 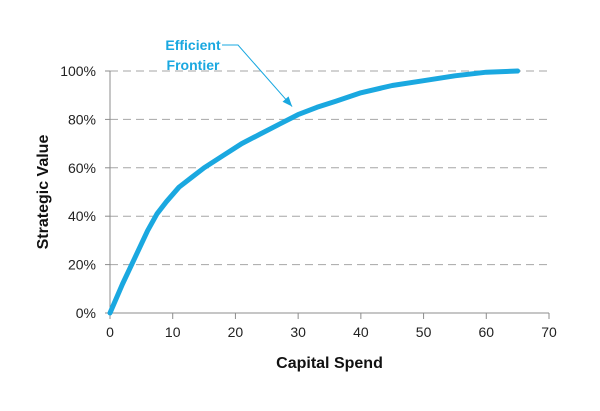 What do you see at coordinates (298, 332) in the screenshot?
I see `x-tick-label: 30` at bounding box center [298, 332].